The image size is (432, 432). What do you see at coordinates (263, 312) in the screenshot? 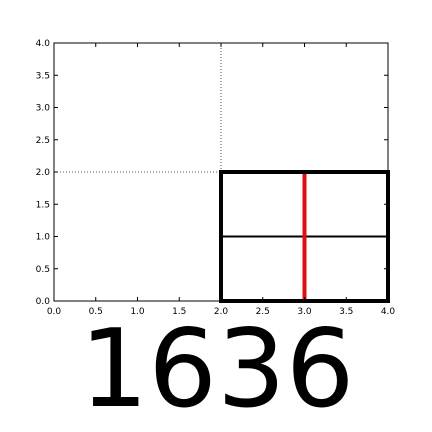
I see `x-tick-label: 2.5` at bounding box center [263, 312].